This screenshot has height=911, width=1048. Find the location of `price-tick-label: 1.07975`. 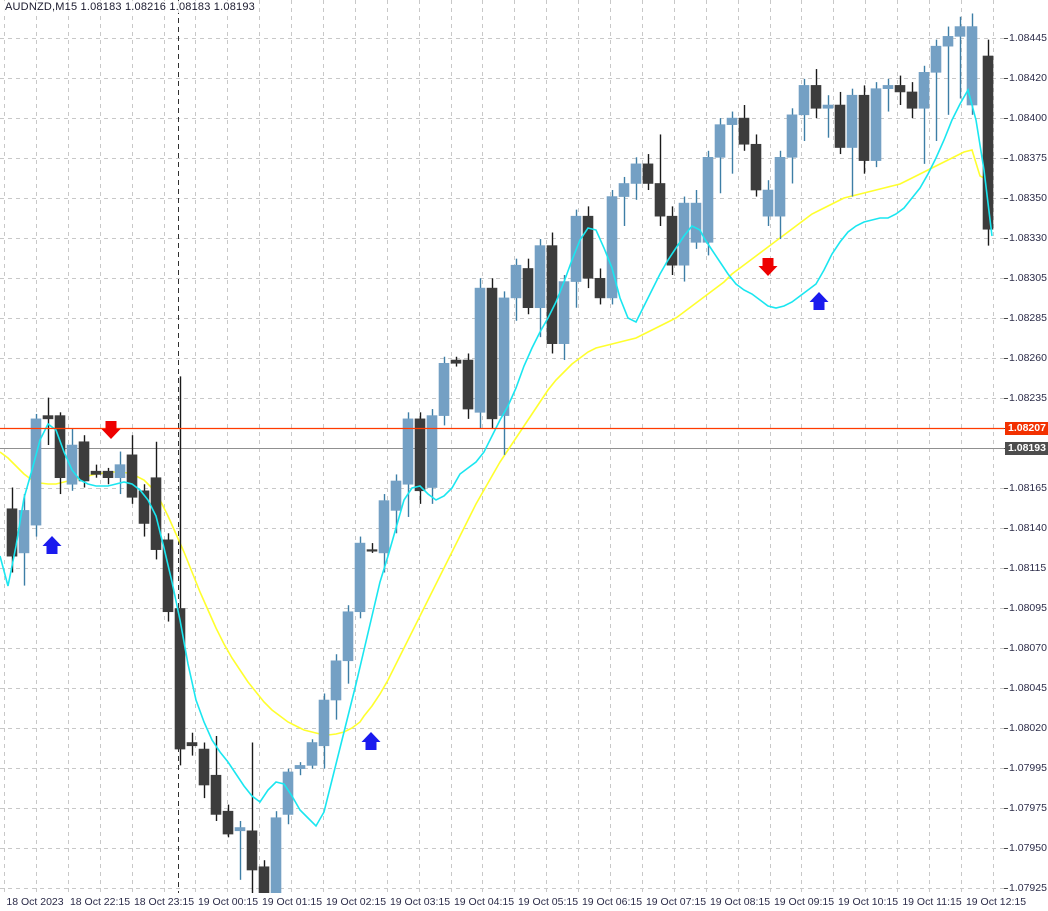

price-tick-label: 1.07975 is located at coordinates (1028, 808).